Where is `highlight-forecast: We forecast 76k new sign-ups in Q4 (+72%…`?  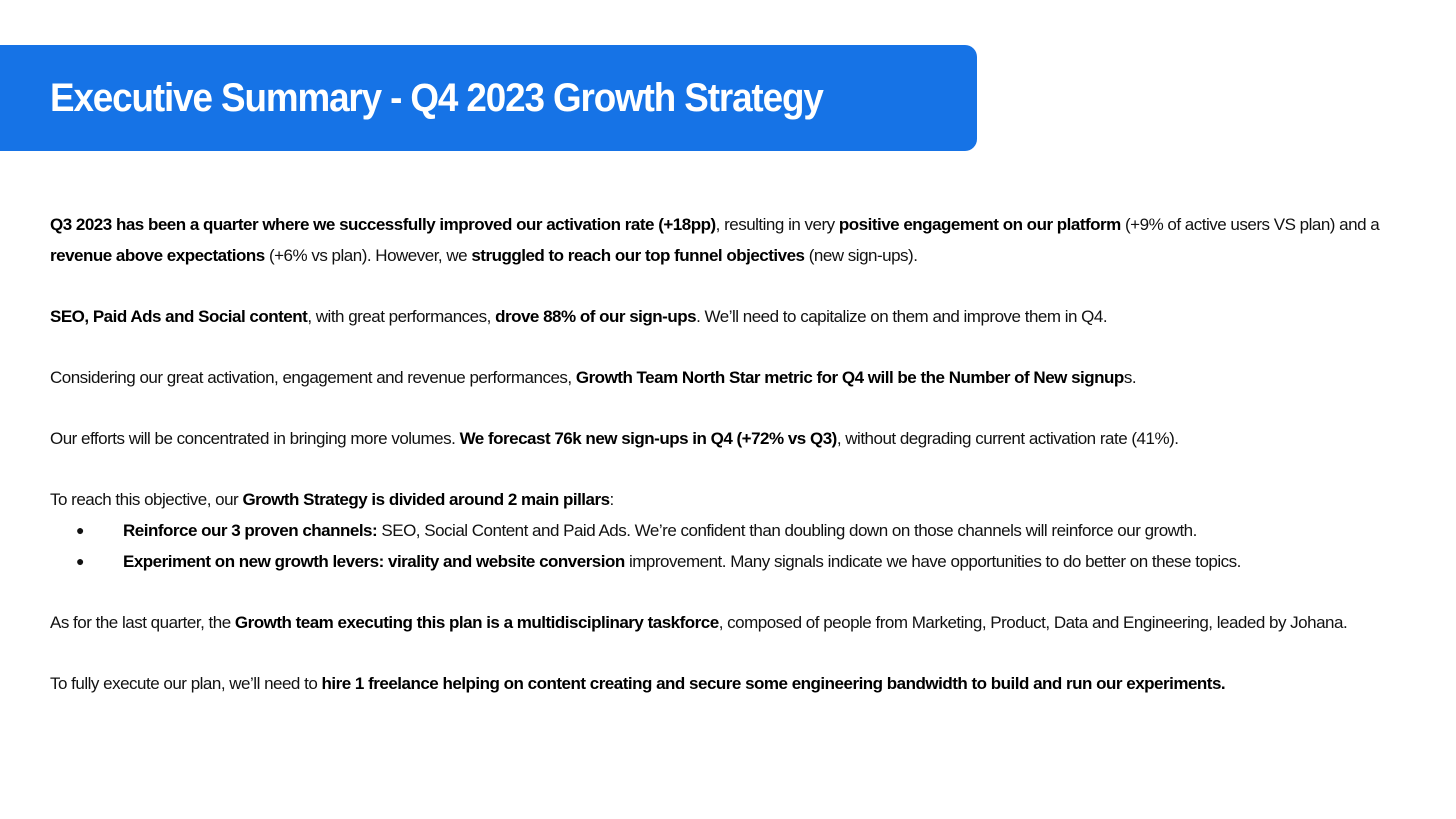
highlight-forecast: We forecast 76k new sign-ups in Q4 (+72%… is located at coordinates (648, 438).